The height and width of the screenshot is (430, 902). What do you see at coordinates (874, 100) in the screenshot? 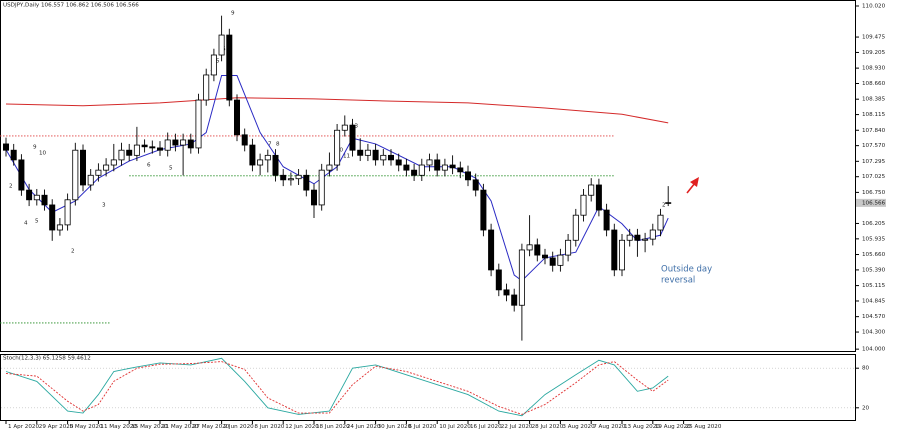
I see `y-tick-label: 108.385` at bounding box center [874, 100].